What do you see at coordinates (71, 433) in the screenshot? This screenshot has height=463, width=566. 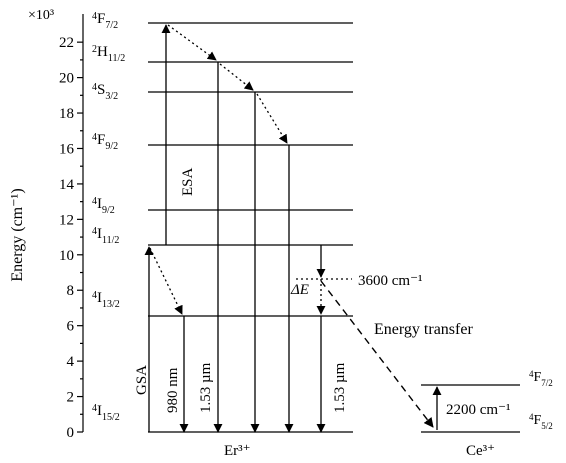 I see `axis-tick-label: 0` at bounding box center [71, 433].